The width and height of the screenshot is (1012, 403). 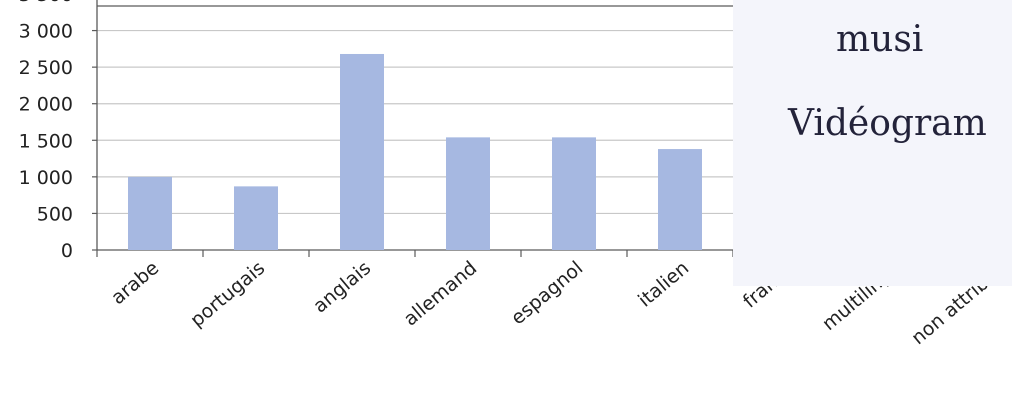 What do you see at coordinates (46, 178) in the screenshot?
I see `y-tick-label: 1 000` at bounding box center [46, 178].